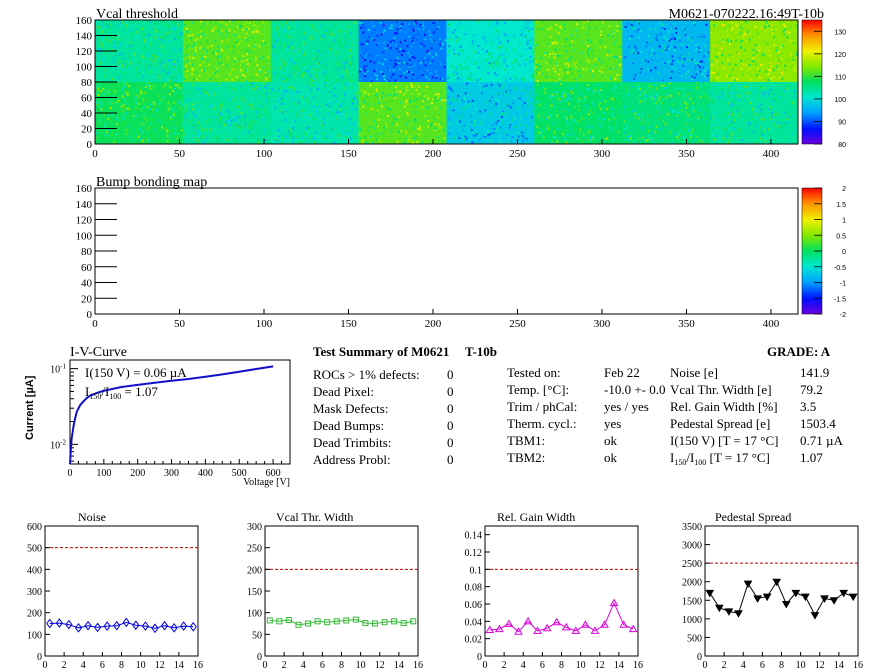 The width and height of the screenshot is (896, 672). I want to click on x-tick-label: 12, so click(600, 665).